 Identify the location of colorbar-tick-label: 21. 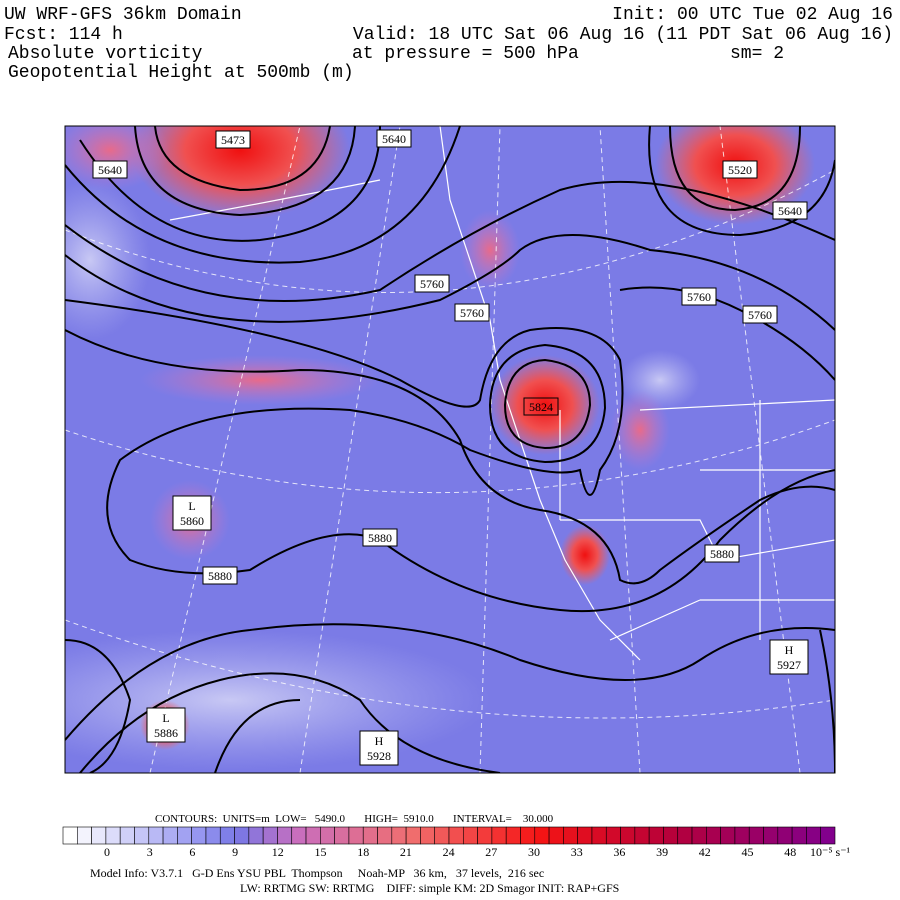
(406, 852).